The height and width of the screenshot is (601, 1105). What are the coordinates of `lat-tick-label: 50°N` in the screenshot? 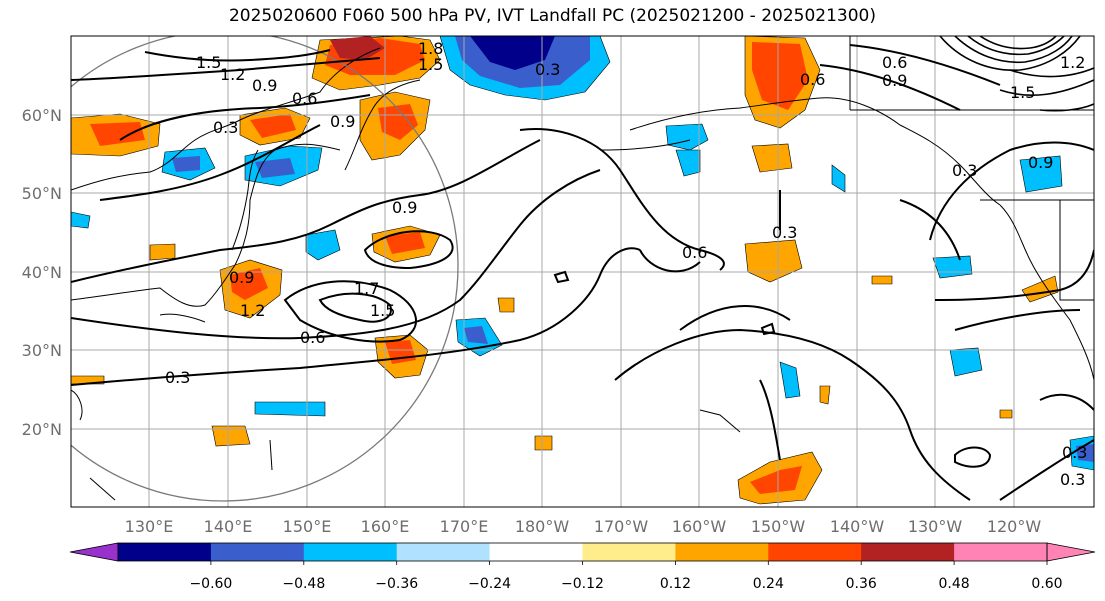 It's located at (42, 193).